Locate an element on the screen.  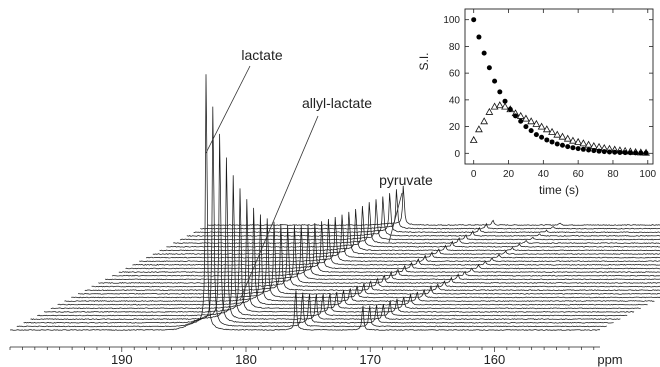
inset-x-tick-label: 20 is located at coordinates (509, 174).